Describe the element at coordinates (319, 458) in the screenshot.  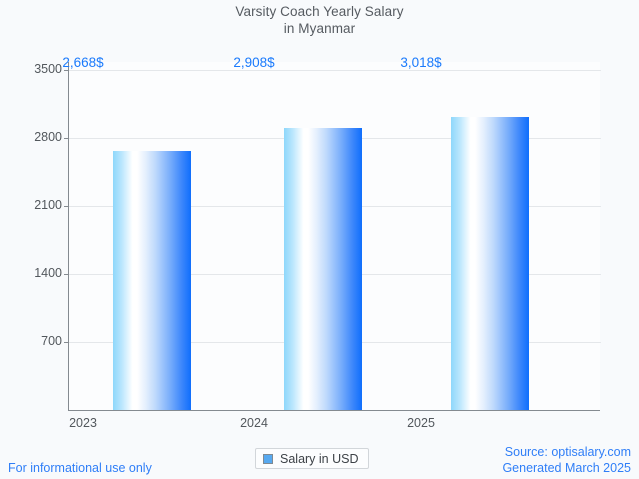
I see `legend-item-label: Salary in USD` at that location.